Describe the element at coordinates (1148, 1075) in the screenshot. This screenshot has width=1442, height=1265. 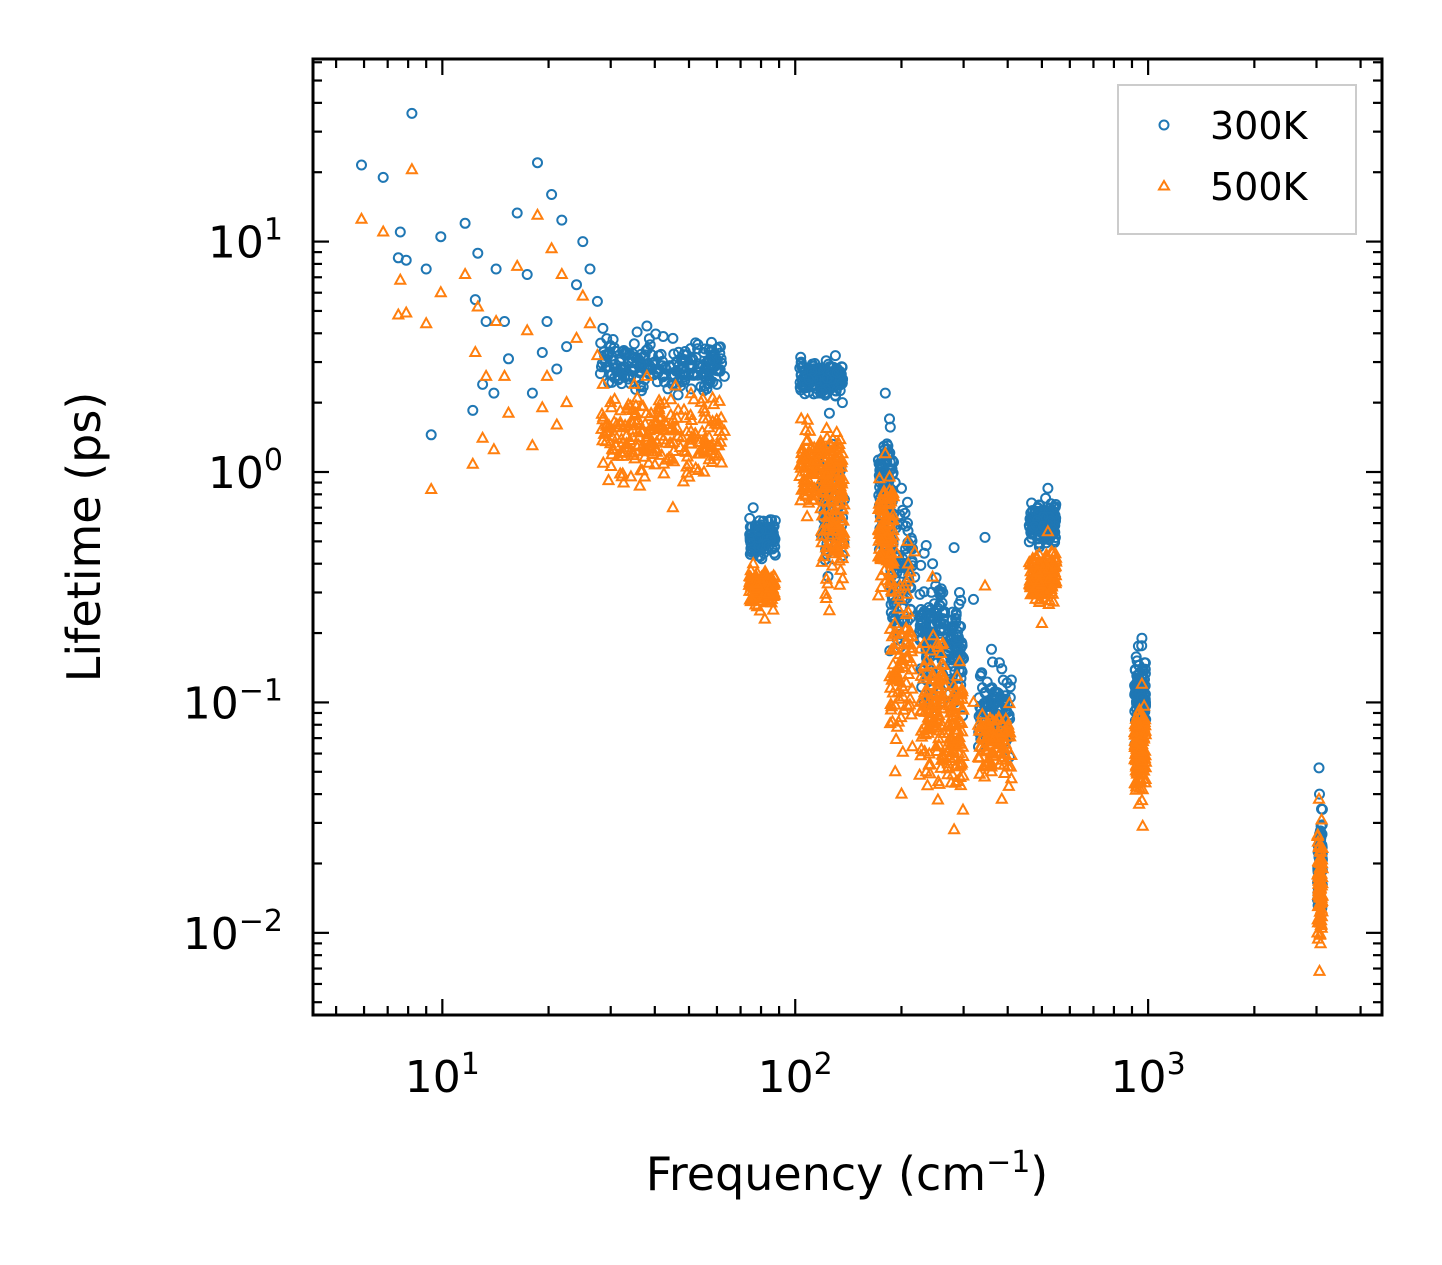
I see `x-tick-label: 103` at that location.